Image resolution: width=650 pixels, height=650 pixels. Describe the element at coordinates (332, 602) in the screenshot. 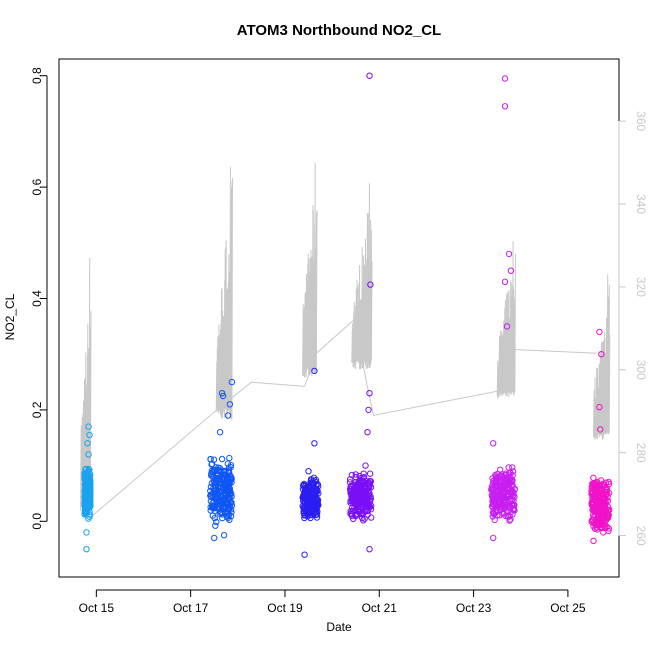

I see `x-axis: Oct 15 Oct 17 Oct 19 Oct 21 Oct 23 Oct 25` at that location.